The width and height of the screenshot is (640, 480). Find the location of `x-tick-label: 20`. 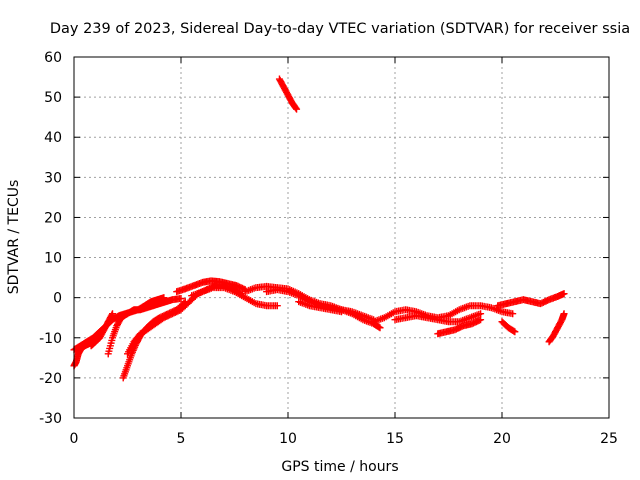

x-tick-label: 20 is located at coordinates (502, 439).